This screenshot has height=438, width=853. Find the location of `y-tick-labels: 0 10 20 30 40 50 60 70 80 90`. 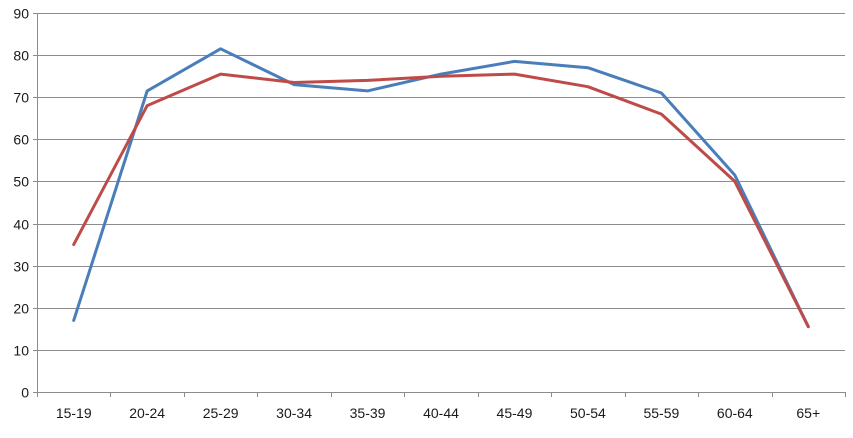

y-tick-labels: 0 10 20 30 40 50 60 70 80 90 is located at coordinates (21, 203).